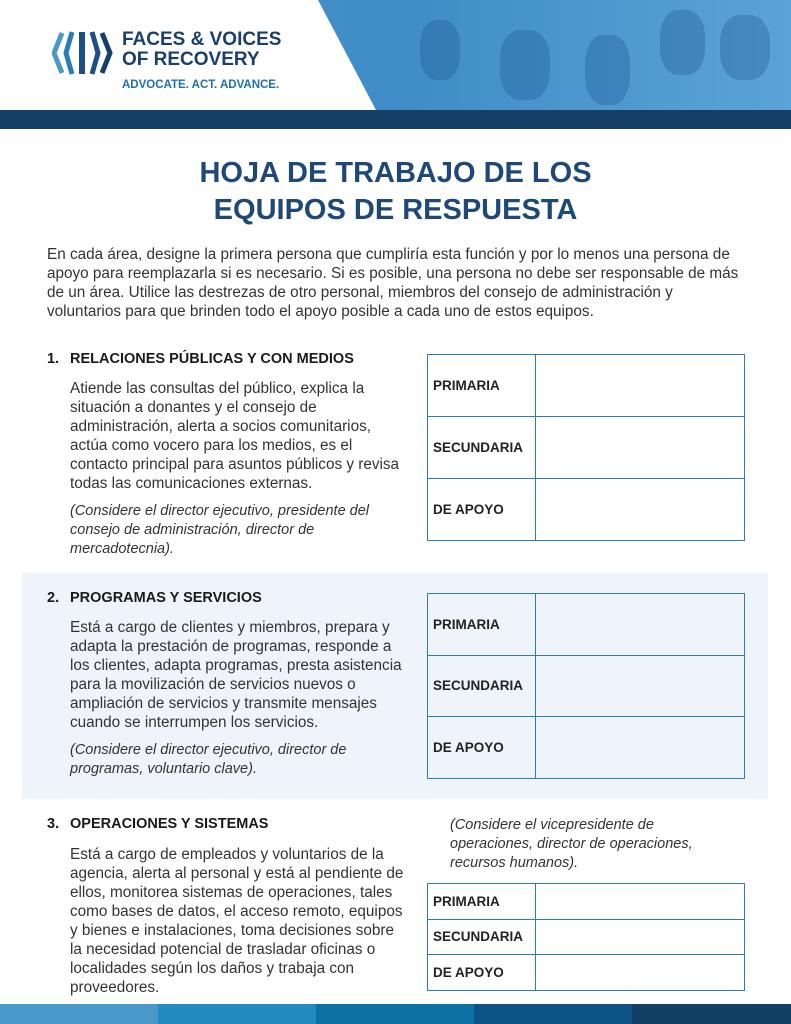 This screenshot has width=791, height=1024. I want to click on logo, so click(82, 55).